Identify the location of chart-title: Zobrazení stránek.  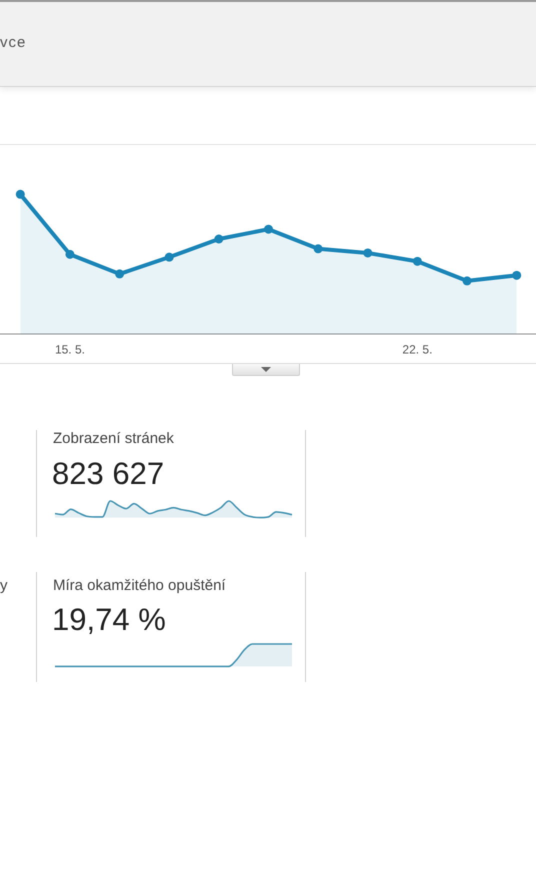
(113, 439).